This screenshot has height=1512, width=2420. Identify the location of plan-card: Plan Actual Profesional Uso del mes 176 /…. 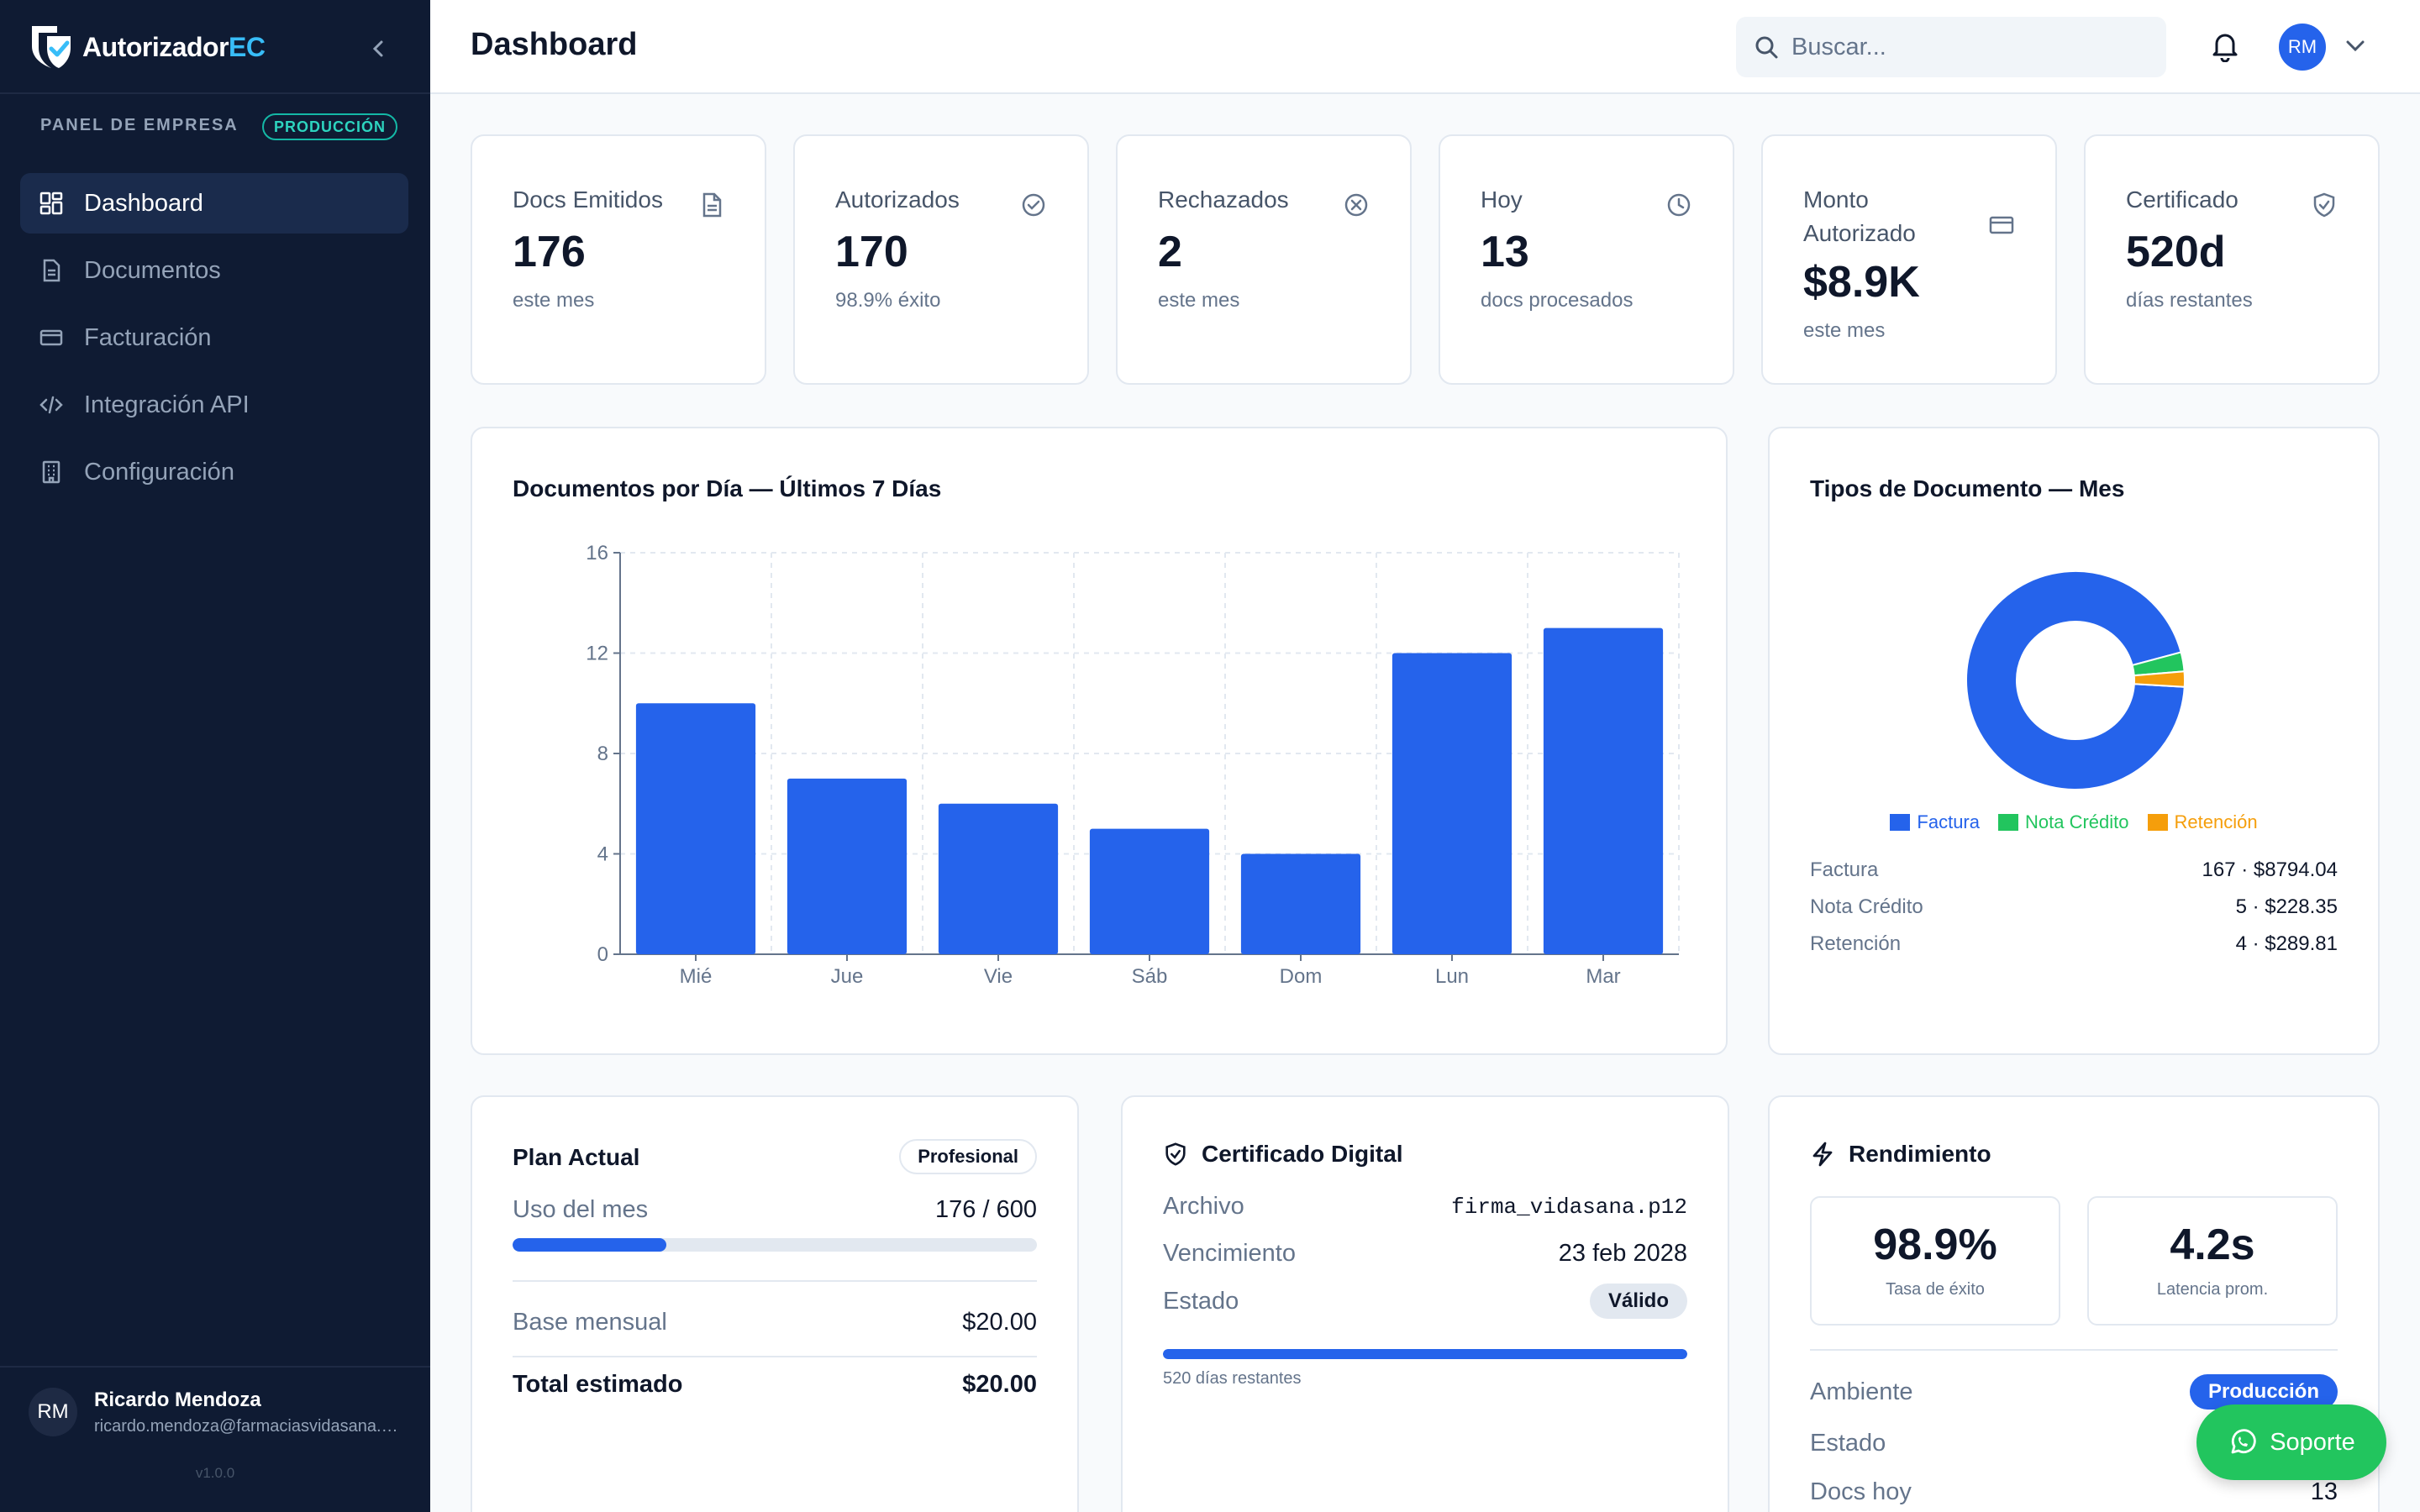
(775, 1303).